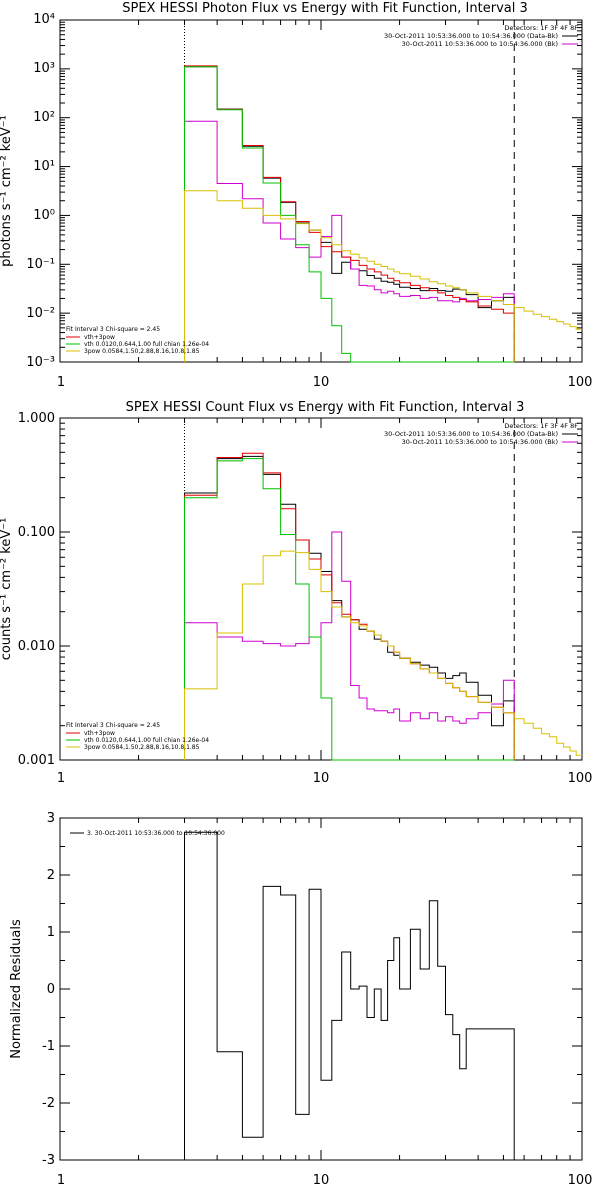 Image resolution: width=600 pixels, height=1200 pixels. What do you see at coordinates (44, 215) in the screenshot?
I see `photon-y-tick-label: 10⁰` at bounding box center [44, 215].